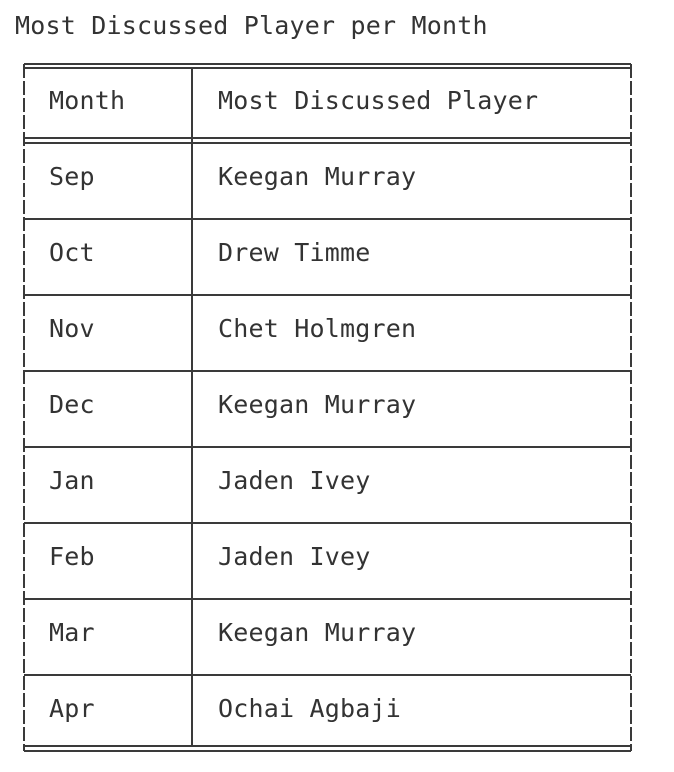 The image size is (674, 772). I want to click on table-cell-player: Drew Timme, so click(294, 252).